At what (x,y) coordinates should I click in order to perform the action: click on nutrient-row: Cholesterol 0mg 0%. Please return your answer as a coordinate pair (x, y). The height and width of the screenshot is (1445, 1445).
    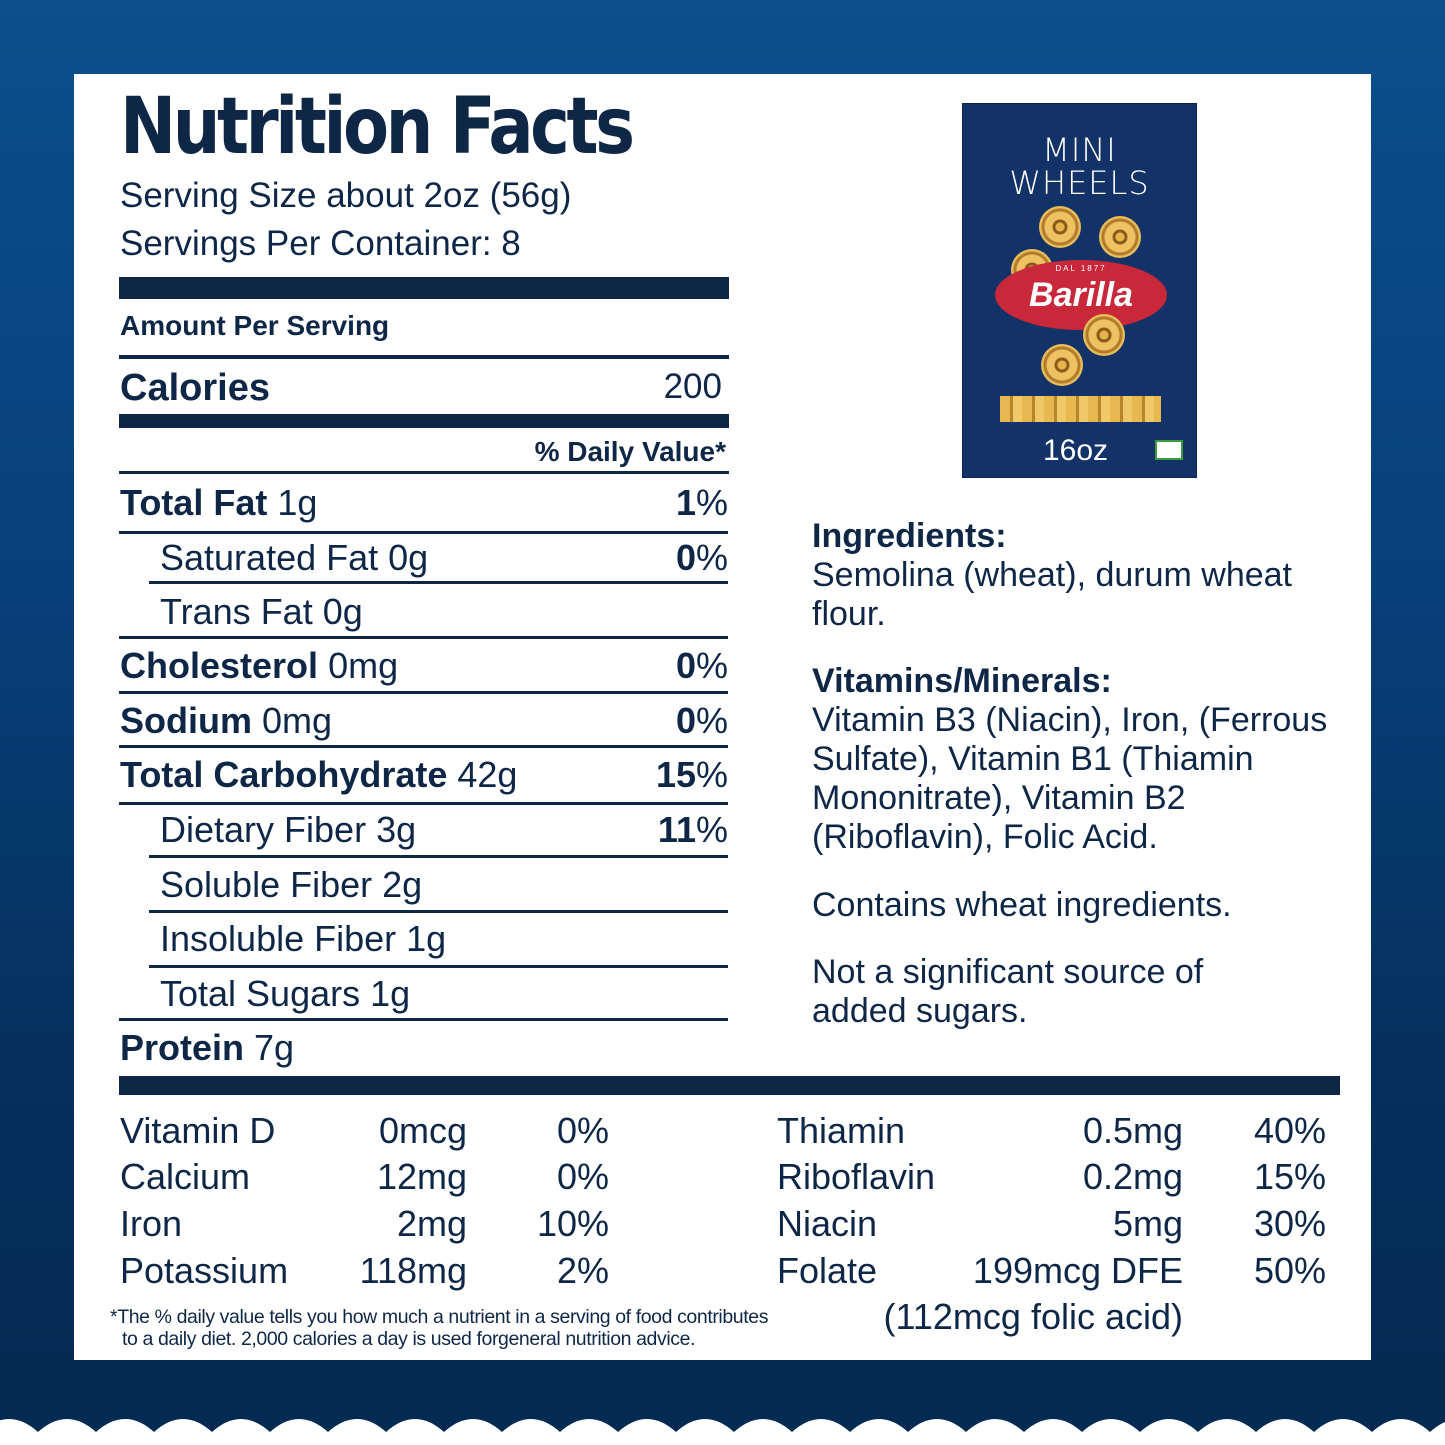
    Looking at the image, I should click on (424, 666).